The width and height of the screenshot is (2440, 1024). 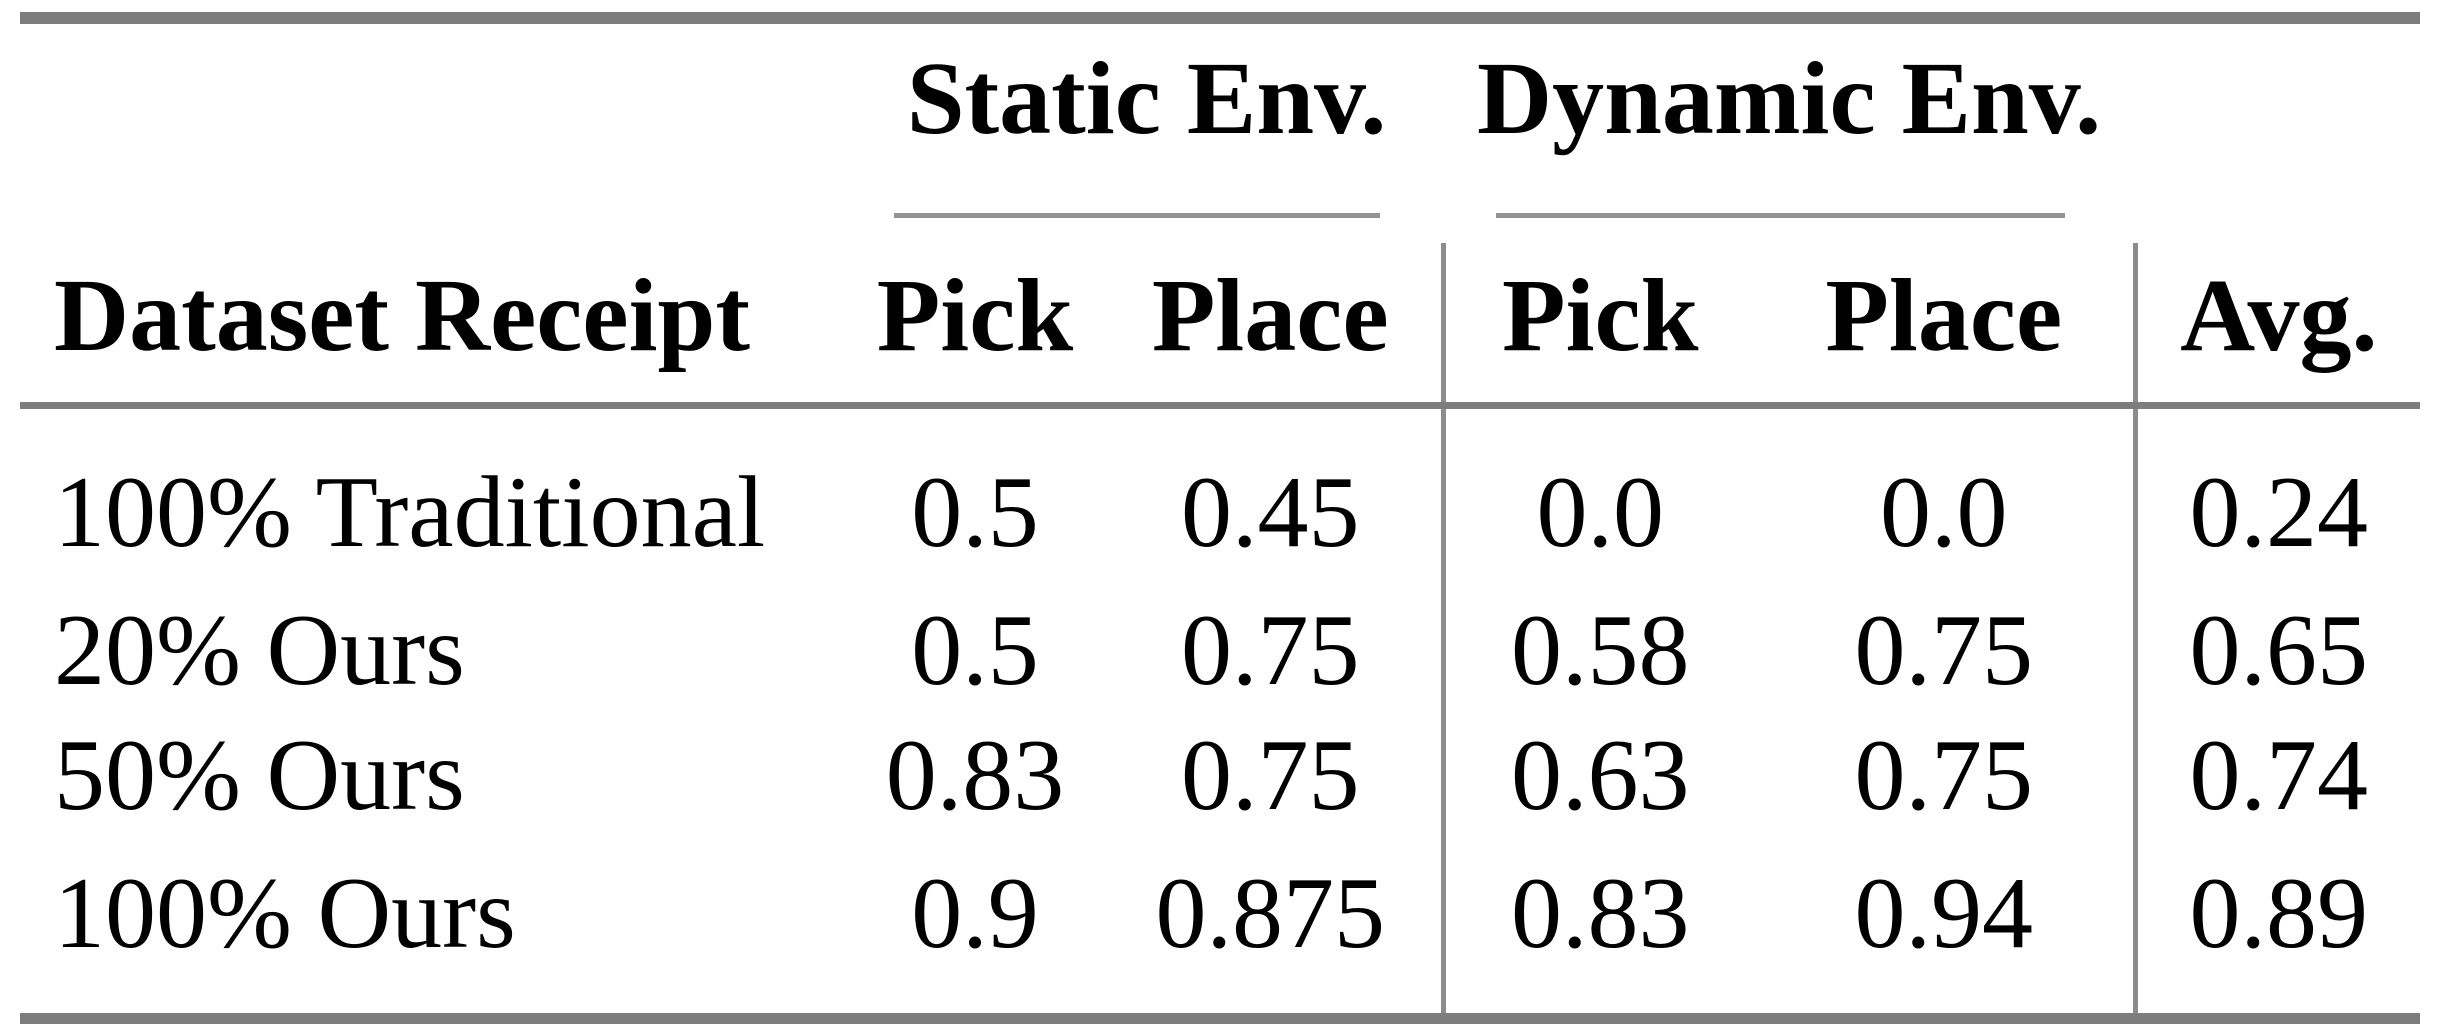 I want to click on group-header-spacer-right, so click(x=2277, y=130).